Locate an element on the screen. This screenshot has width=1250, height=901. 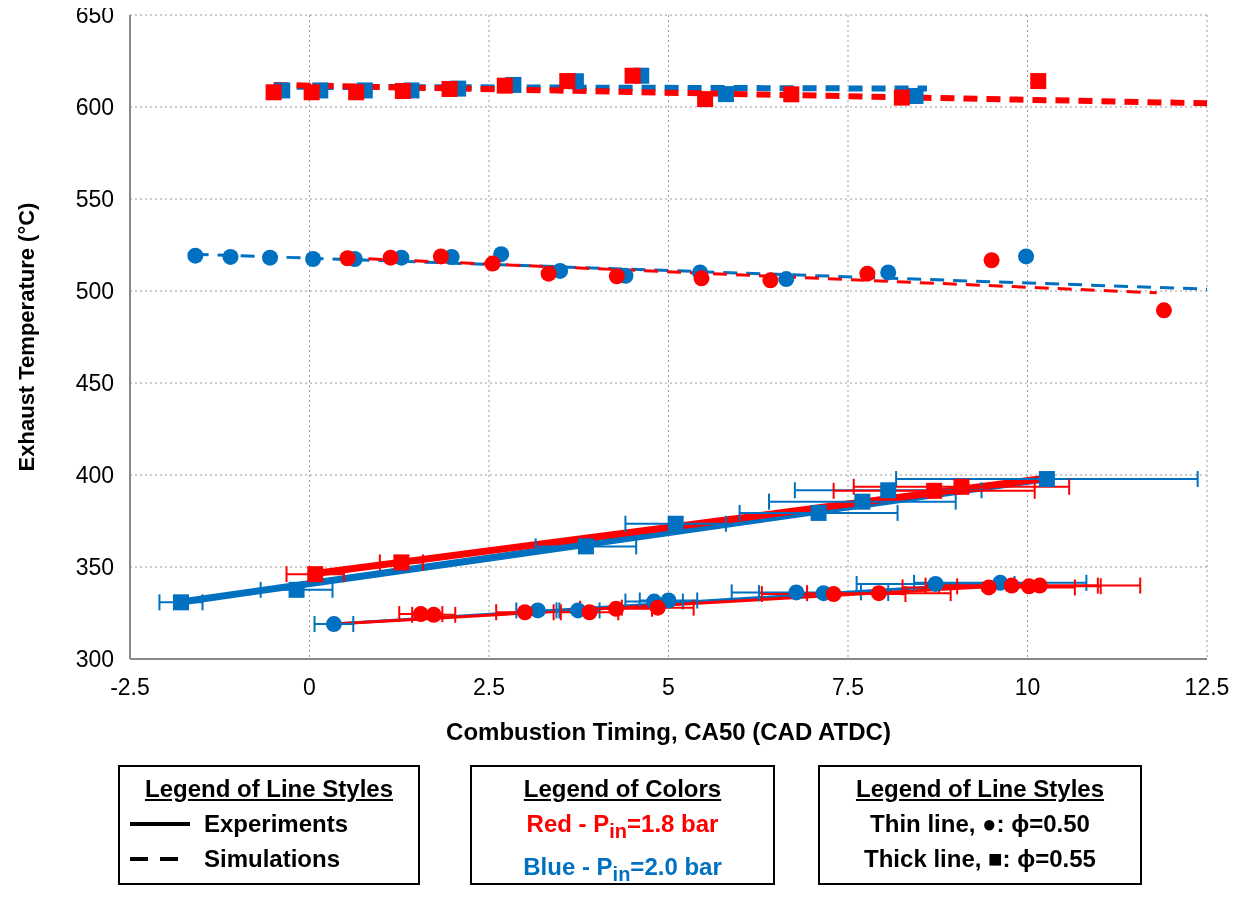
y-tick-label: 450 is located at coordinates (94, 383).